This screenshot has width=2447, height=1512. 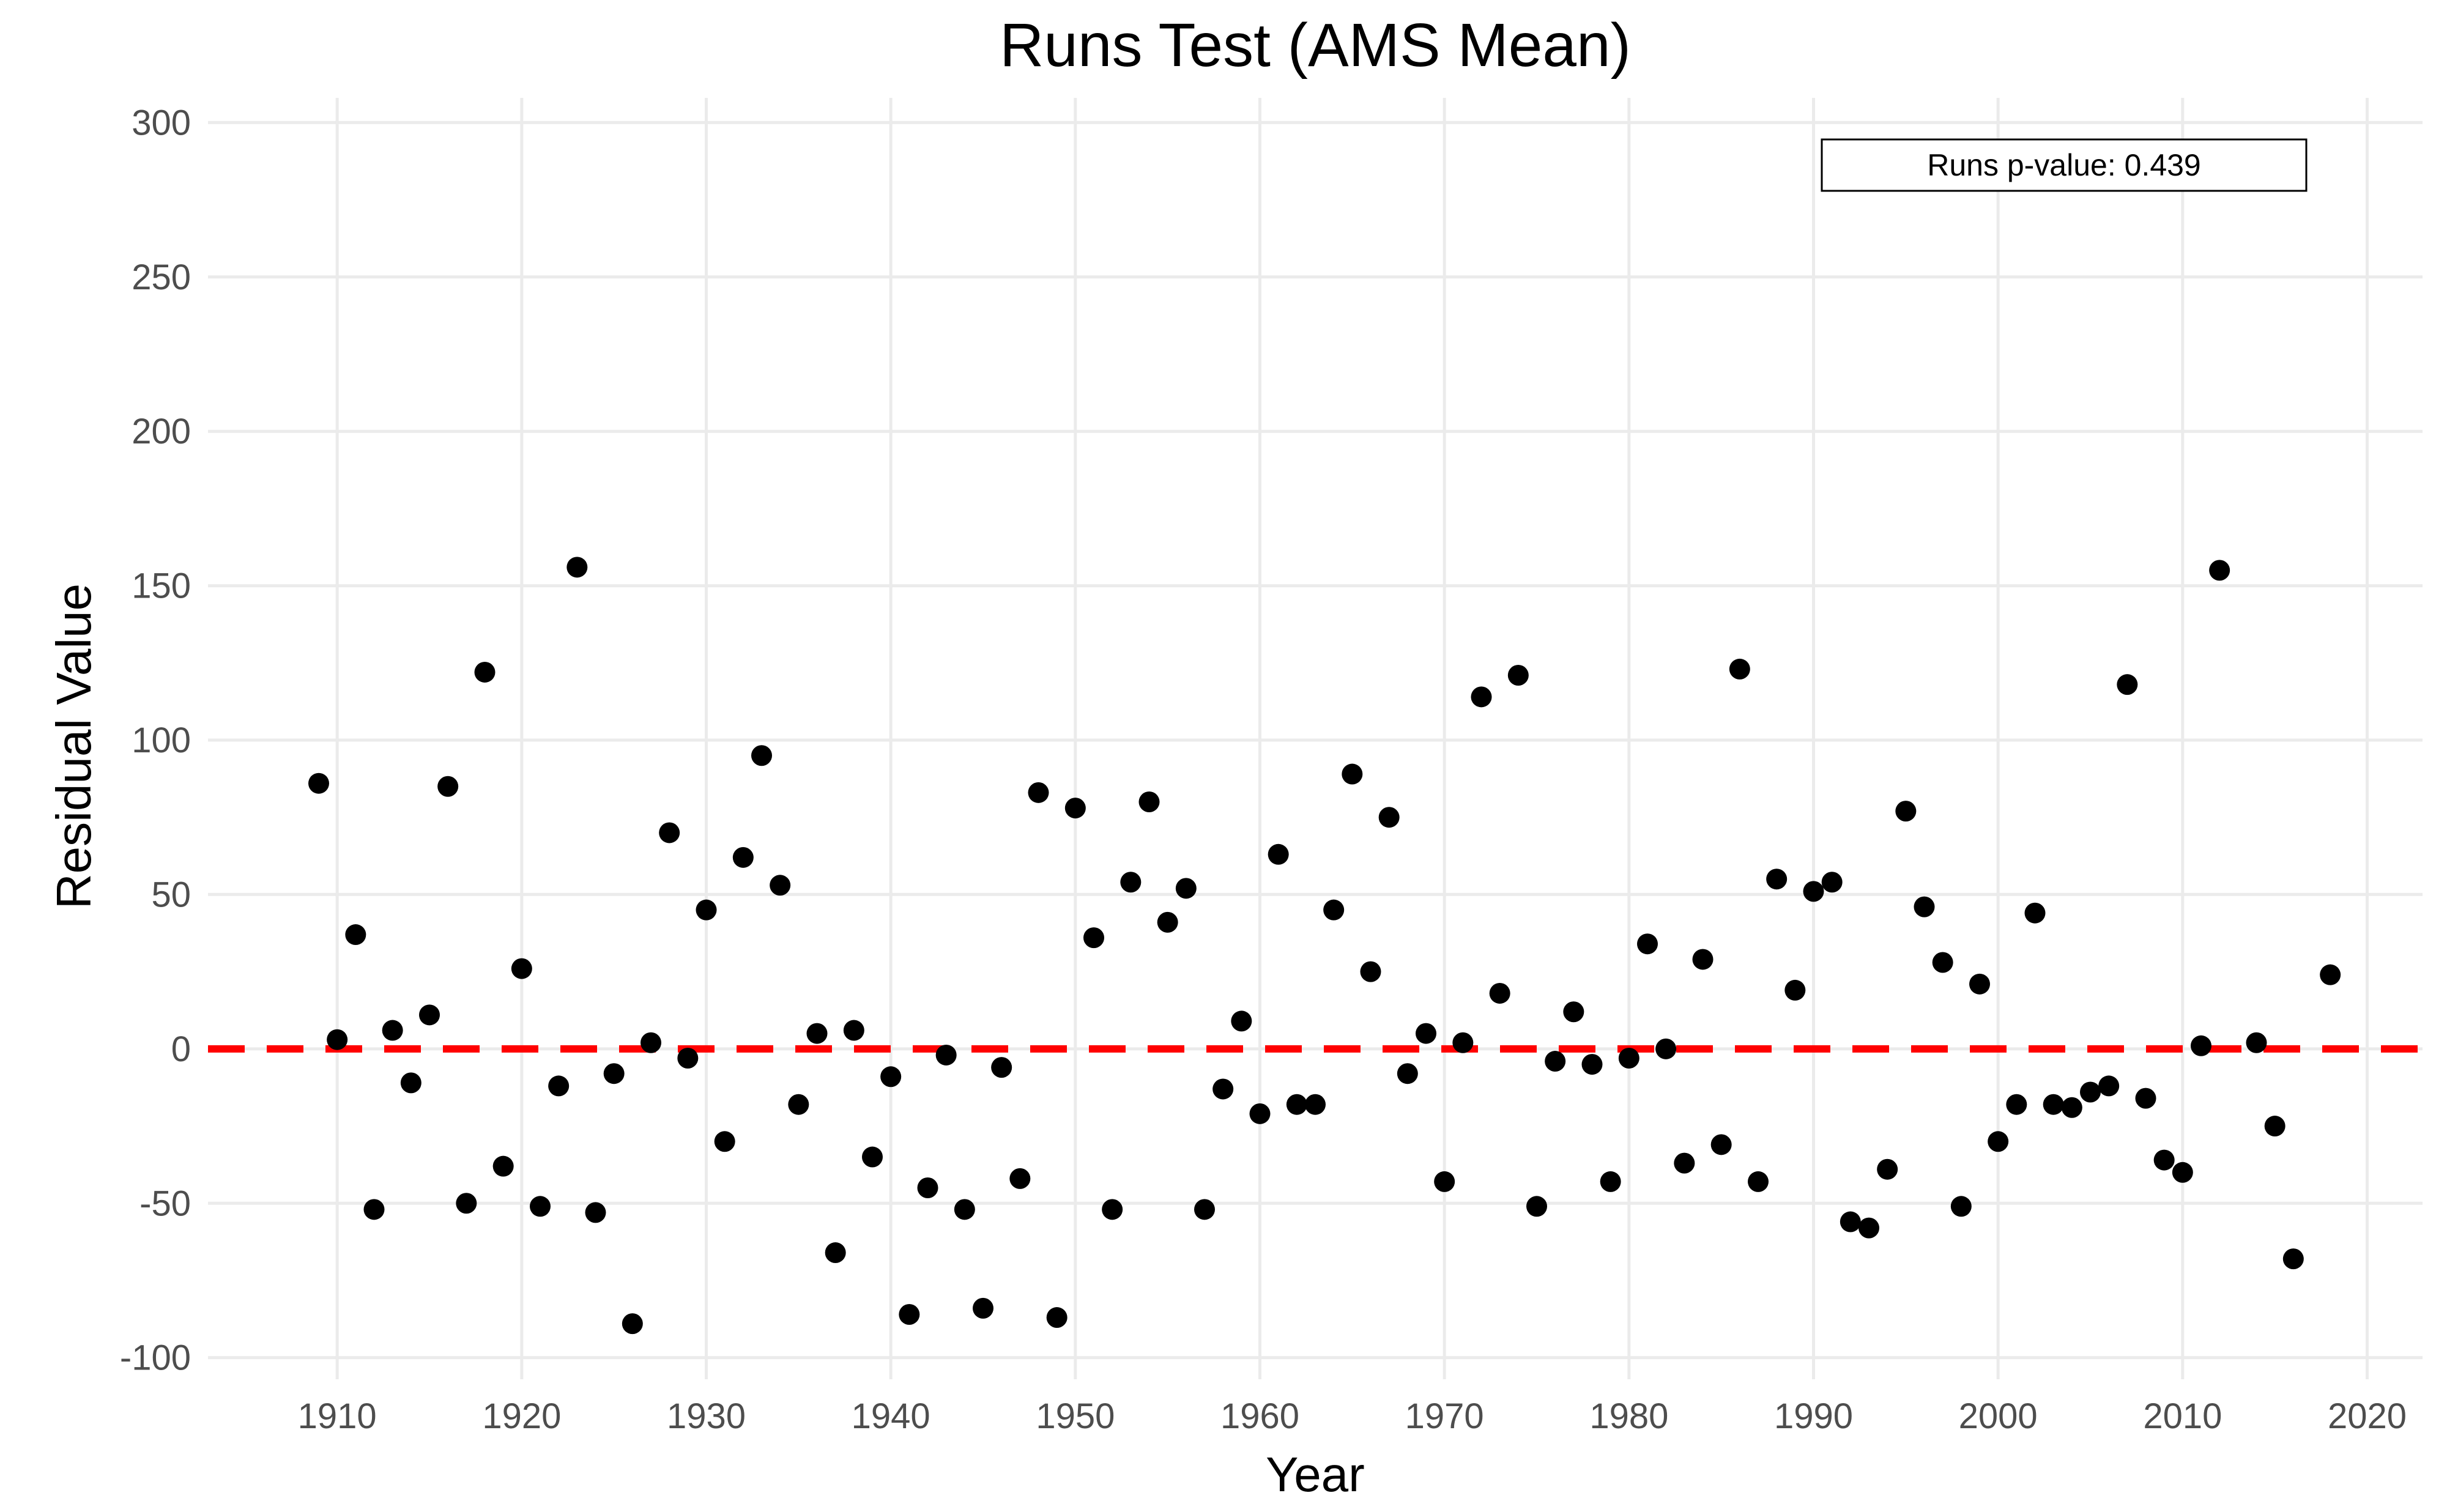 I want to click on chart-title: Runs Test (AMS Mean), so click(x=1316, y=45).